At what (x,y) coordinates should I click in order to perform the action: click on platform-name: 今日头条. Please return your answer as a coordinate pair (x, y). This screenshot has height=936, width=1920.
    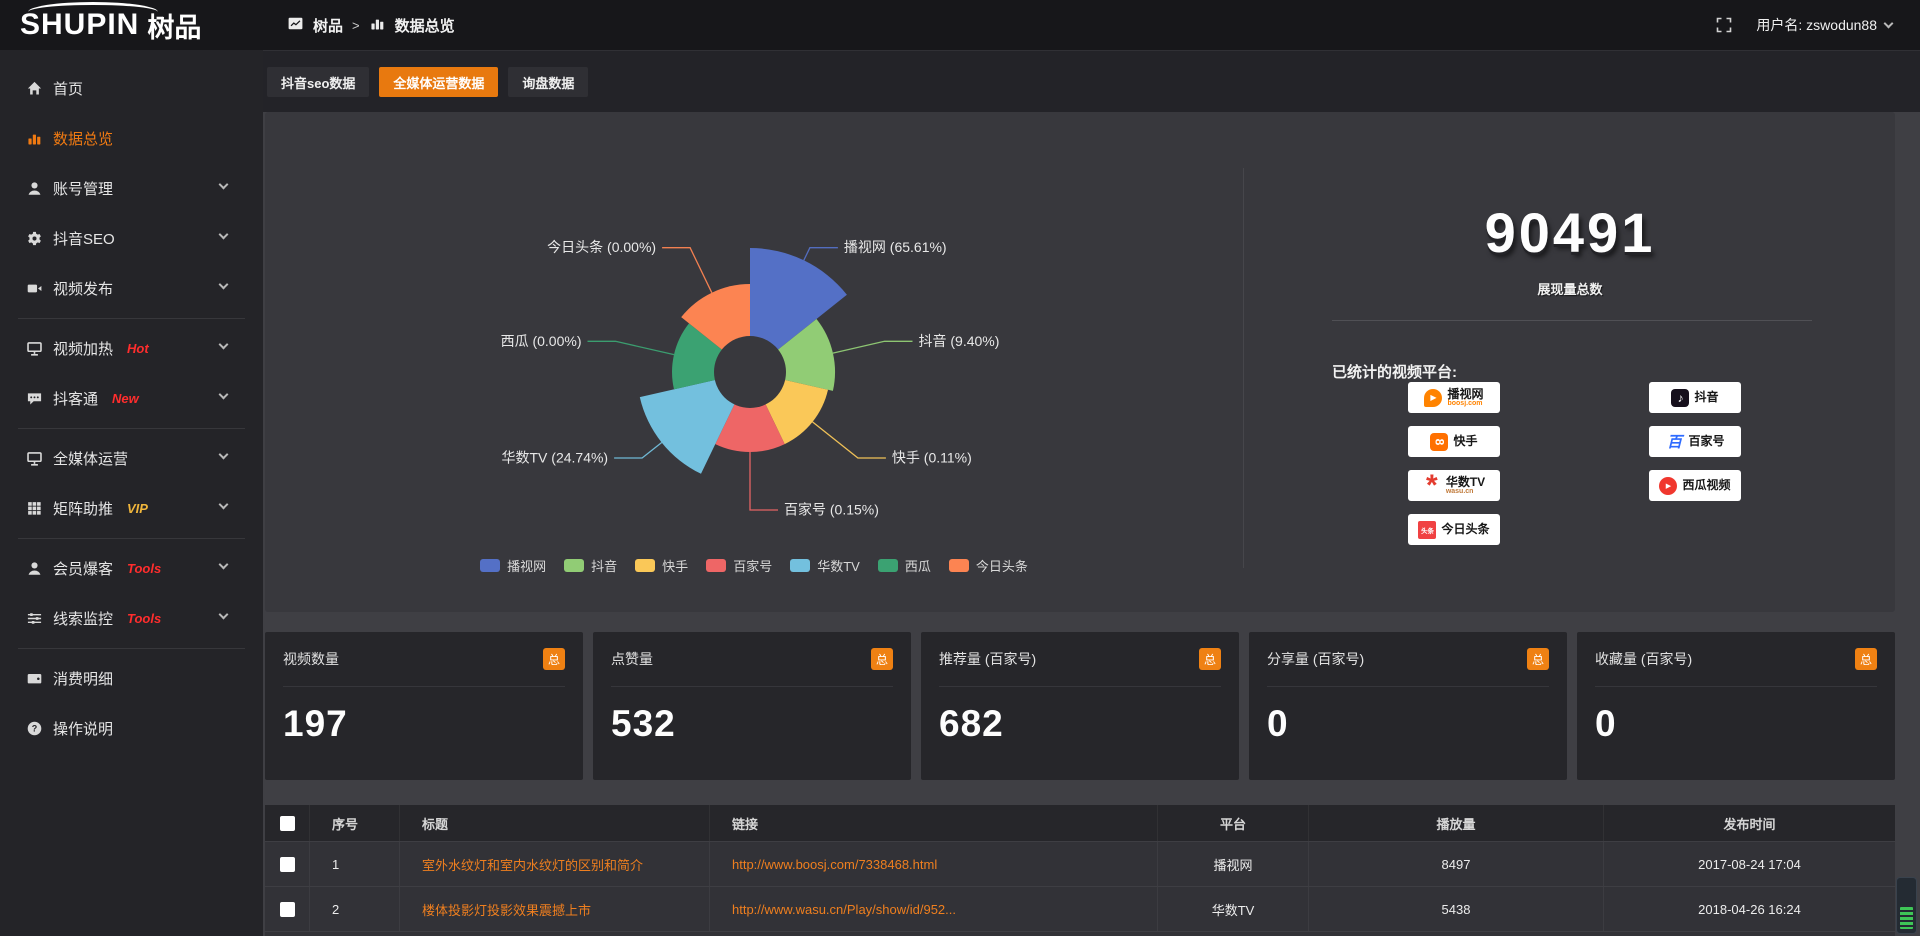
    Looking at the image, I should click on (1465, 529).